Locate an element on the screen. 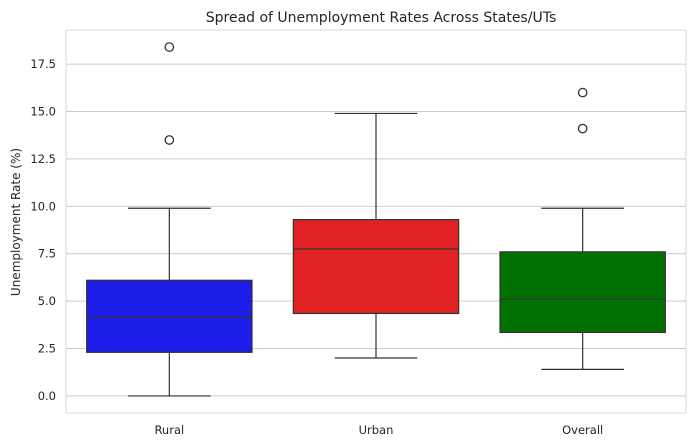  y-tick-label: 5.0 is located at coordinates (47, 301).